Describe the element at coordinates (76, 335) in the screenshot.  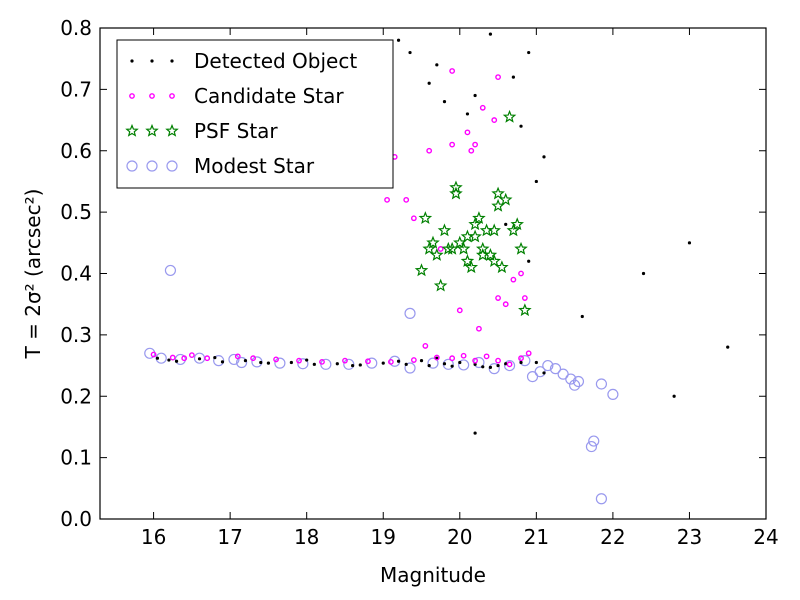
I see `y-tick-label: 0.3` at that location.